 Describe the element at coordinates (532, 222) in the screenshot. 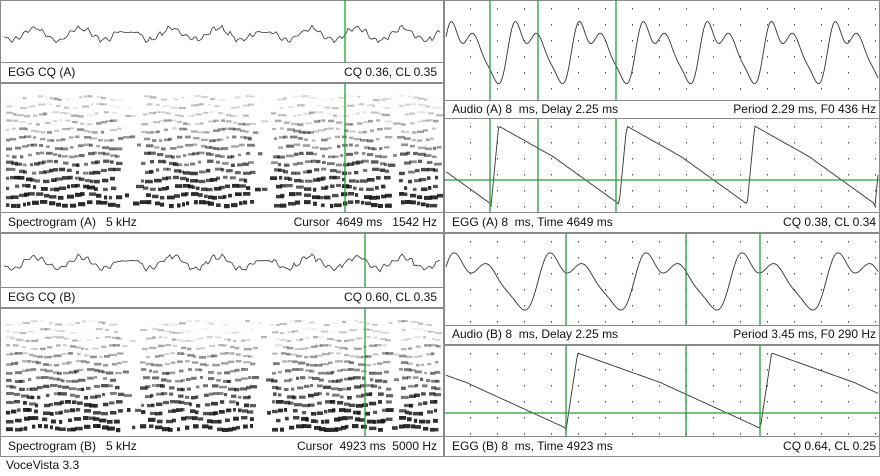

I see `panel-label: EGG (A) 8 ms, Time 4649 ms` at that location.